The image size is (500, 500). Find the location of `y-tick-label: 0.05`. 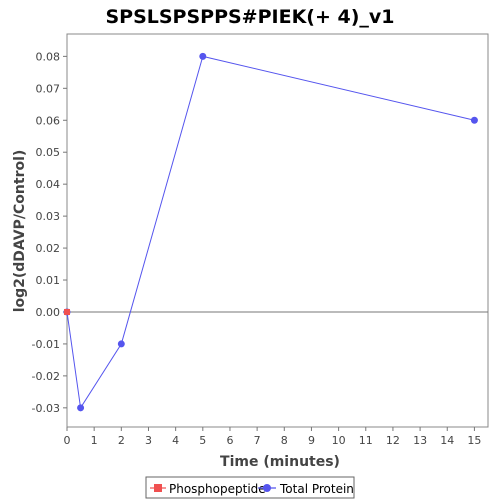

y-tick-label: 0.05 is located at coordinates (48, 152).